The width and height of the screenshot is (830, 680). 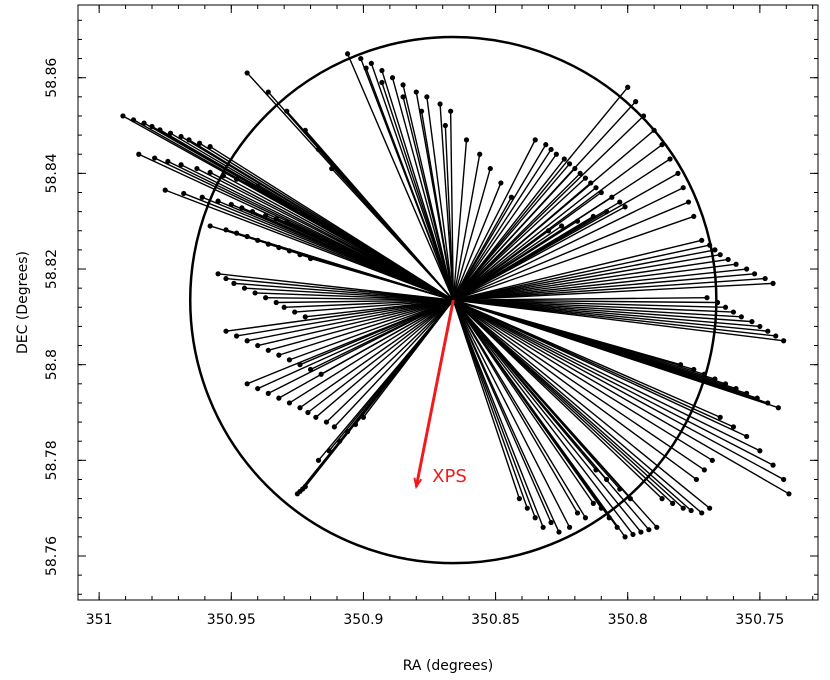 I want to click on y-axis-title: DEC (Degrees), so click(x=23, y=302).